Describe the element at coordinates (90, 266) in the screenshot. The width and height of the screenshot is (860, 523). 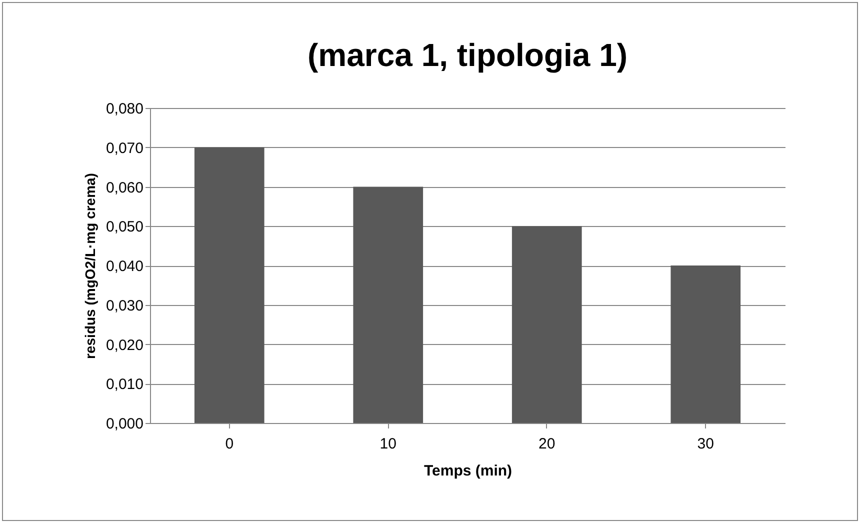
I see `y-axis-title: residus (mgO2/L·mg crema)` at that location.